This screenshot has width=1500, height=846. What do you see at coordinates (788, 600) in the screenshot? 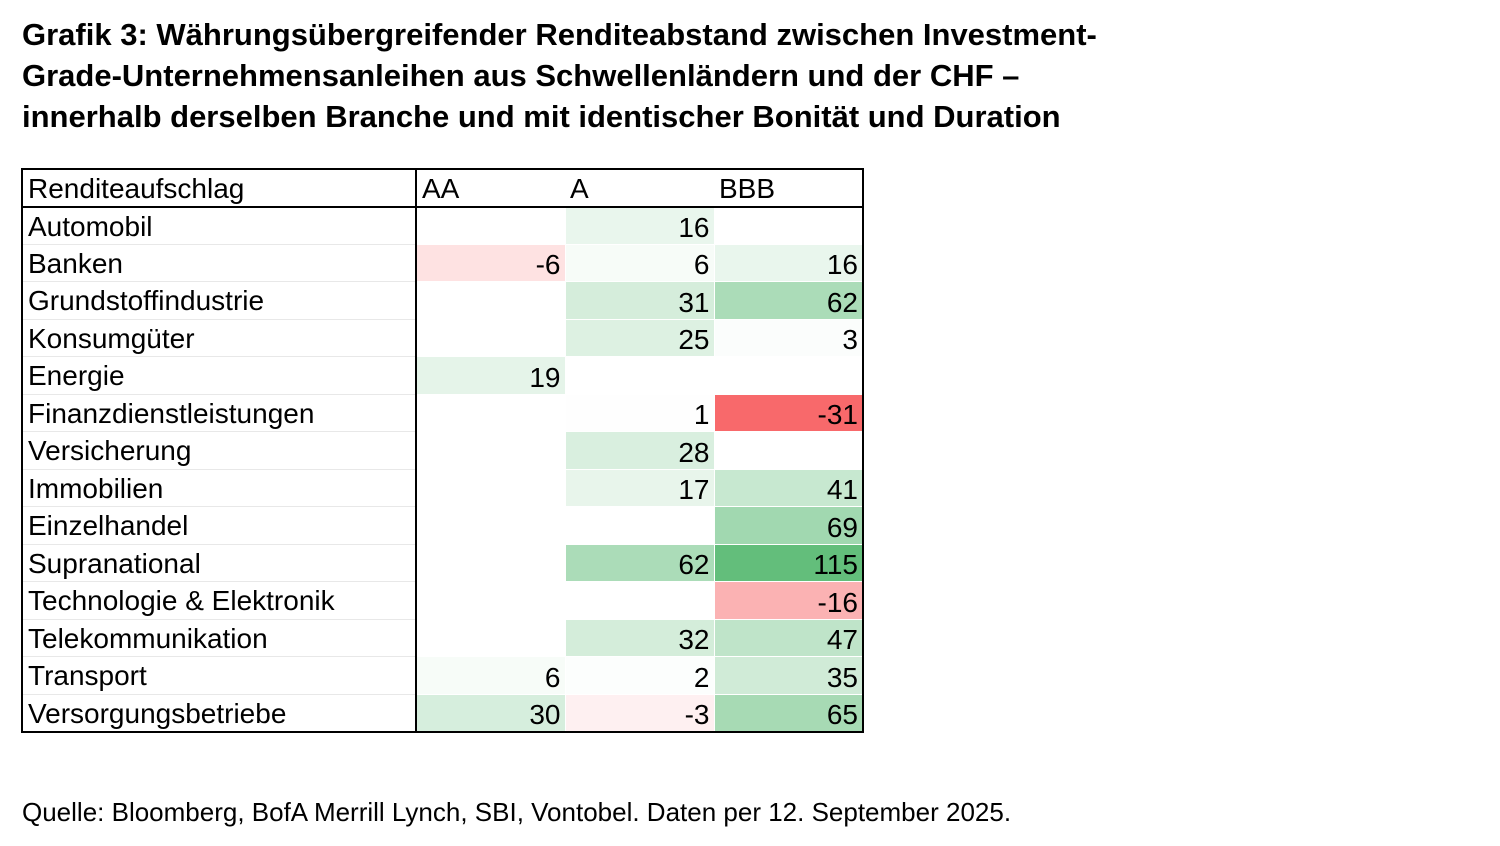
I see `heatmap-cell-bbb: -16` at bounding box center [788, 600].